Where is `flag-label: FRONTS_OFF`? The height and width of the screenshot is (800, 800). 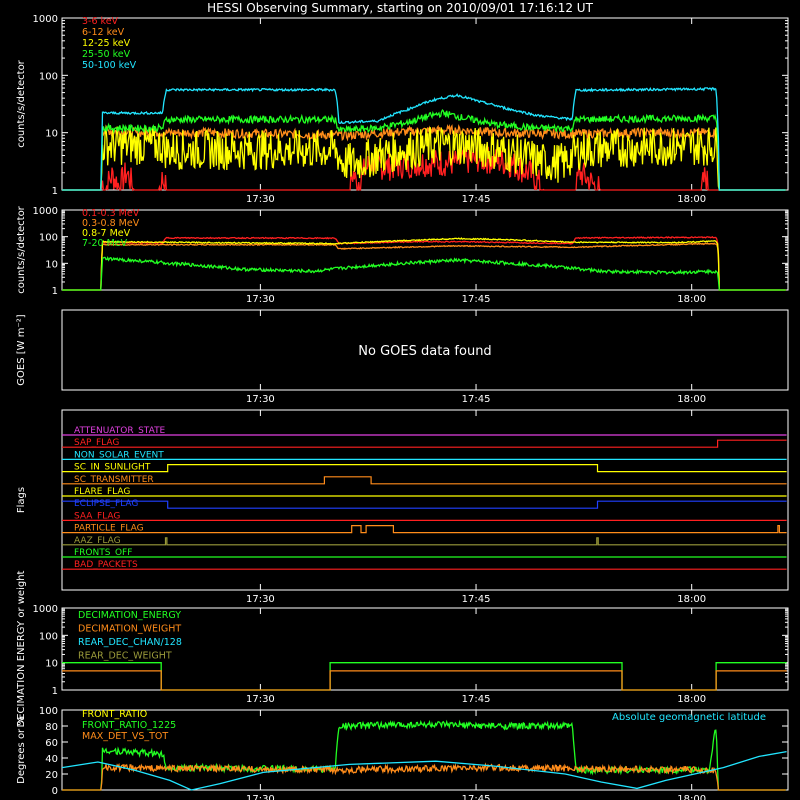
flag-label: FRONTS_OFF is located at coordinates (103, 553).